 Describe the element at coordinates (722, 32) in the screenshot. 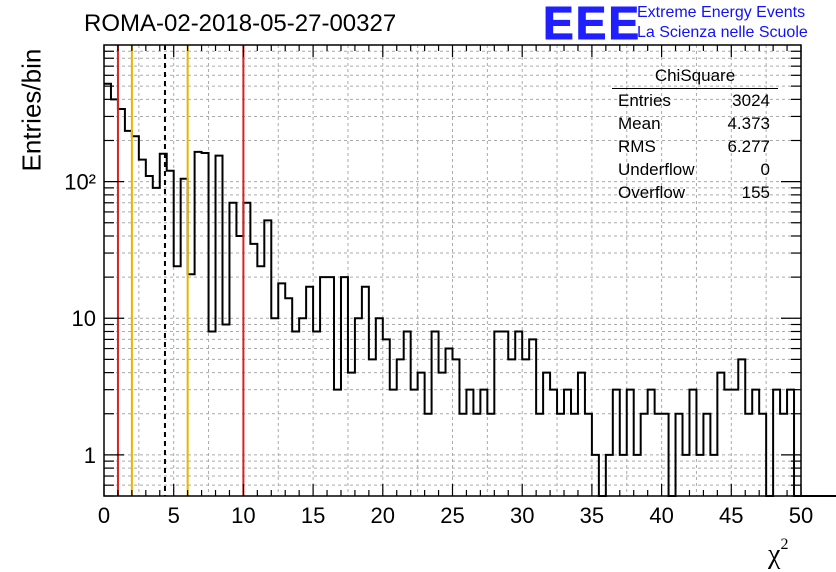

I see `logo-subtitle-line2: La Scienza nelle Scuole` at that location.